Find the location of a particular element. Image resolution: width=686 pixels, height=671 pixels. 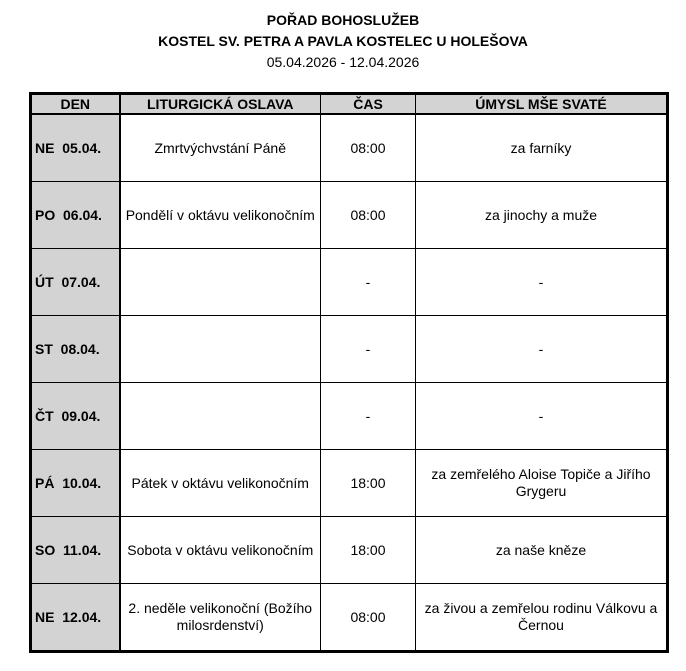

intention-cell: za jinochy a muže is located at coordinates (541, 215).